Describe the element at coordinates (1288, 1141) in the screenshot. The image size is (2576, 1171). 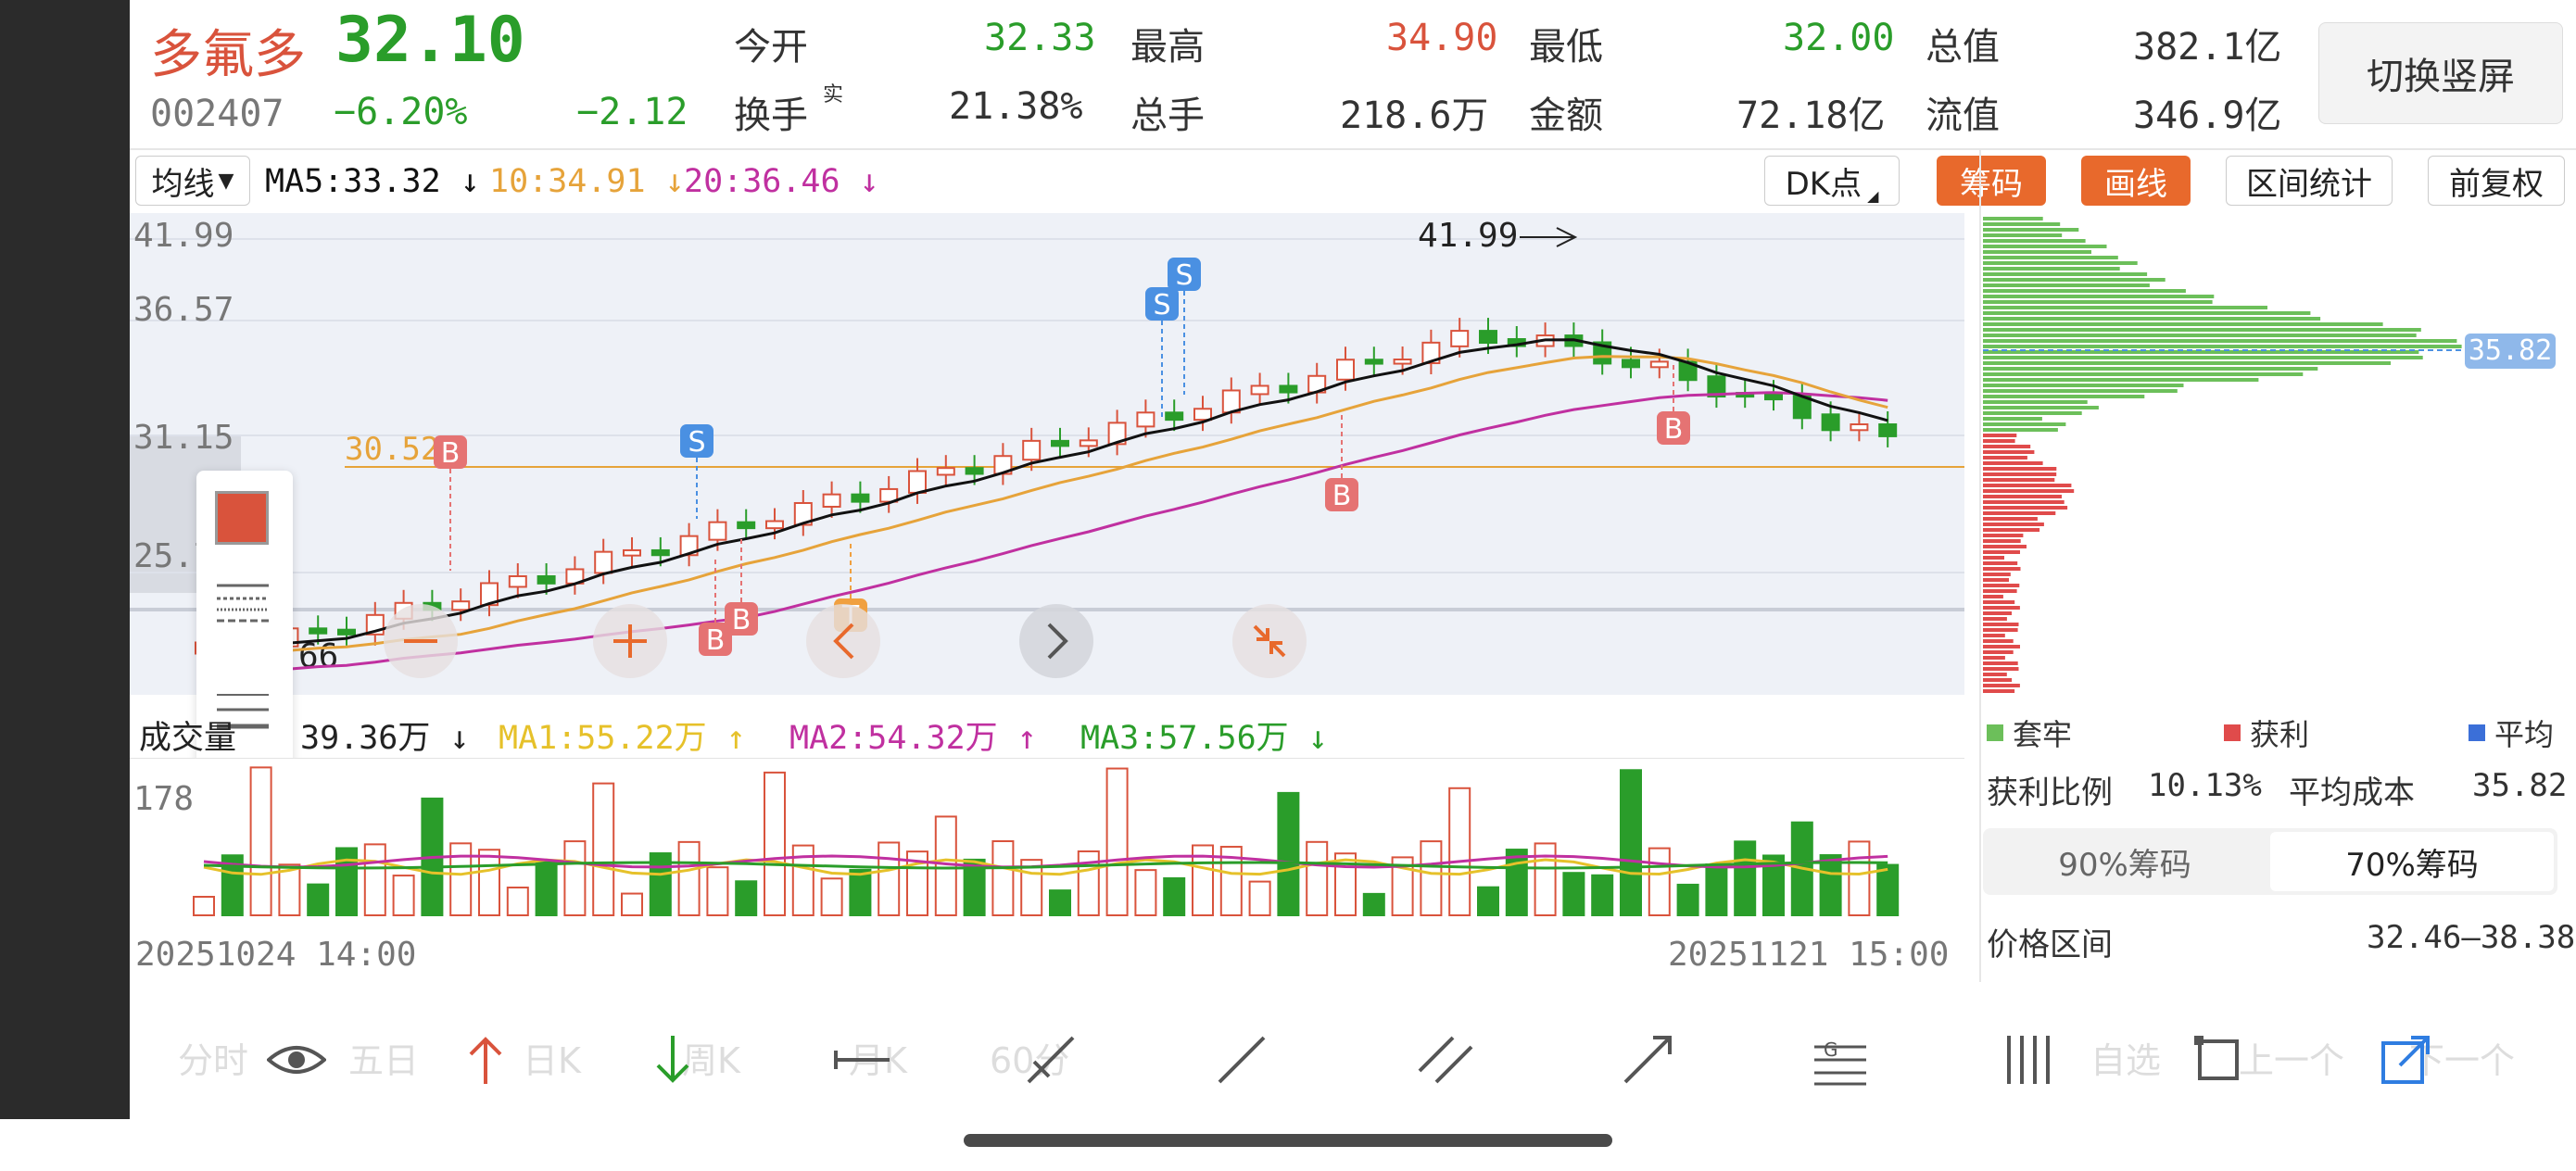
I see `home-indicator` at that location.